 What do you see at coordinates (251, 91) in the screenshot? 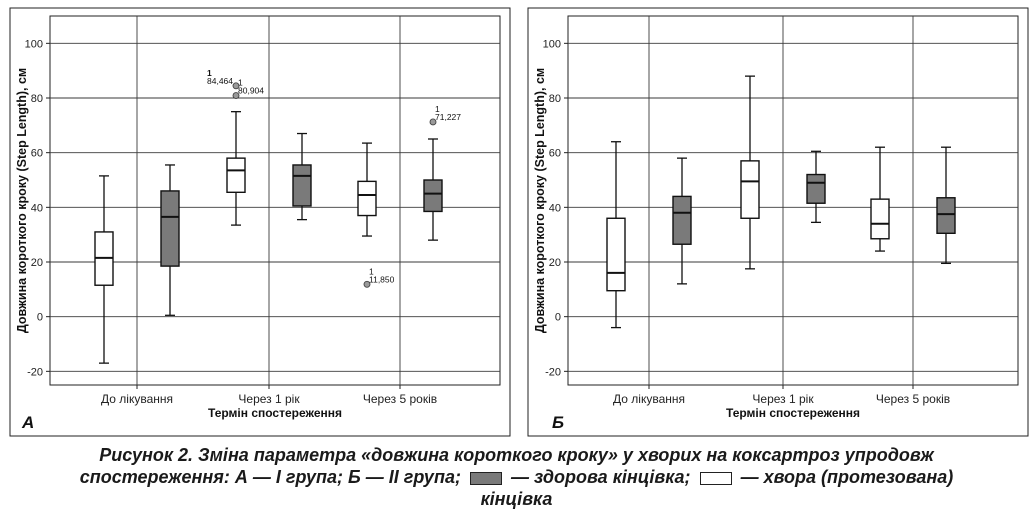
I see `outlier-label: 80,904` at bounding box center [251, 91].